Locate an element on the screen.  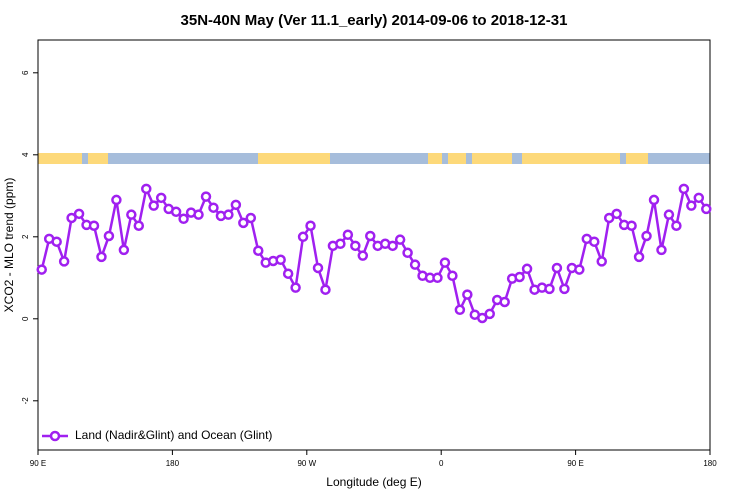
y-tick-label: 0 is located at coordinates (25, 318).